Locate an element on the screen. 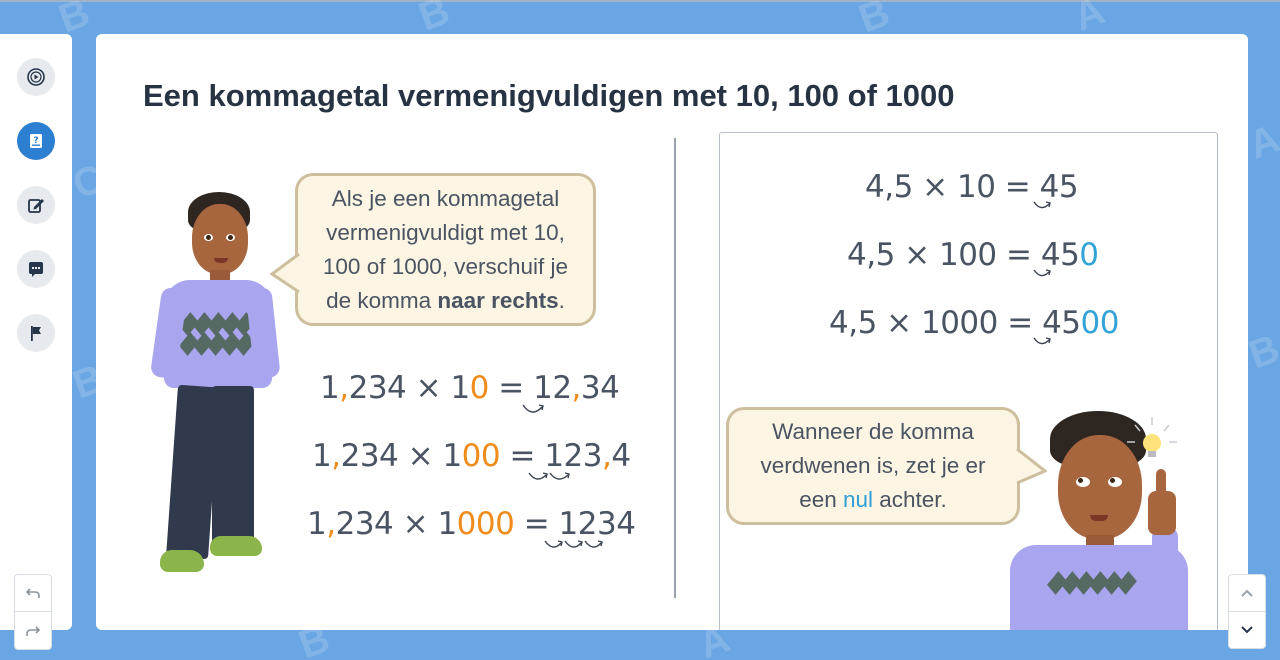  chevron-up-icon is located at coordinates (1247, 593).